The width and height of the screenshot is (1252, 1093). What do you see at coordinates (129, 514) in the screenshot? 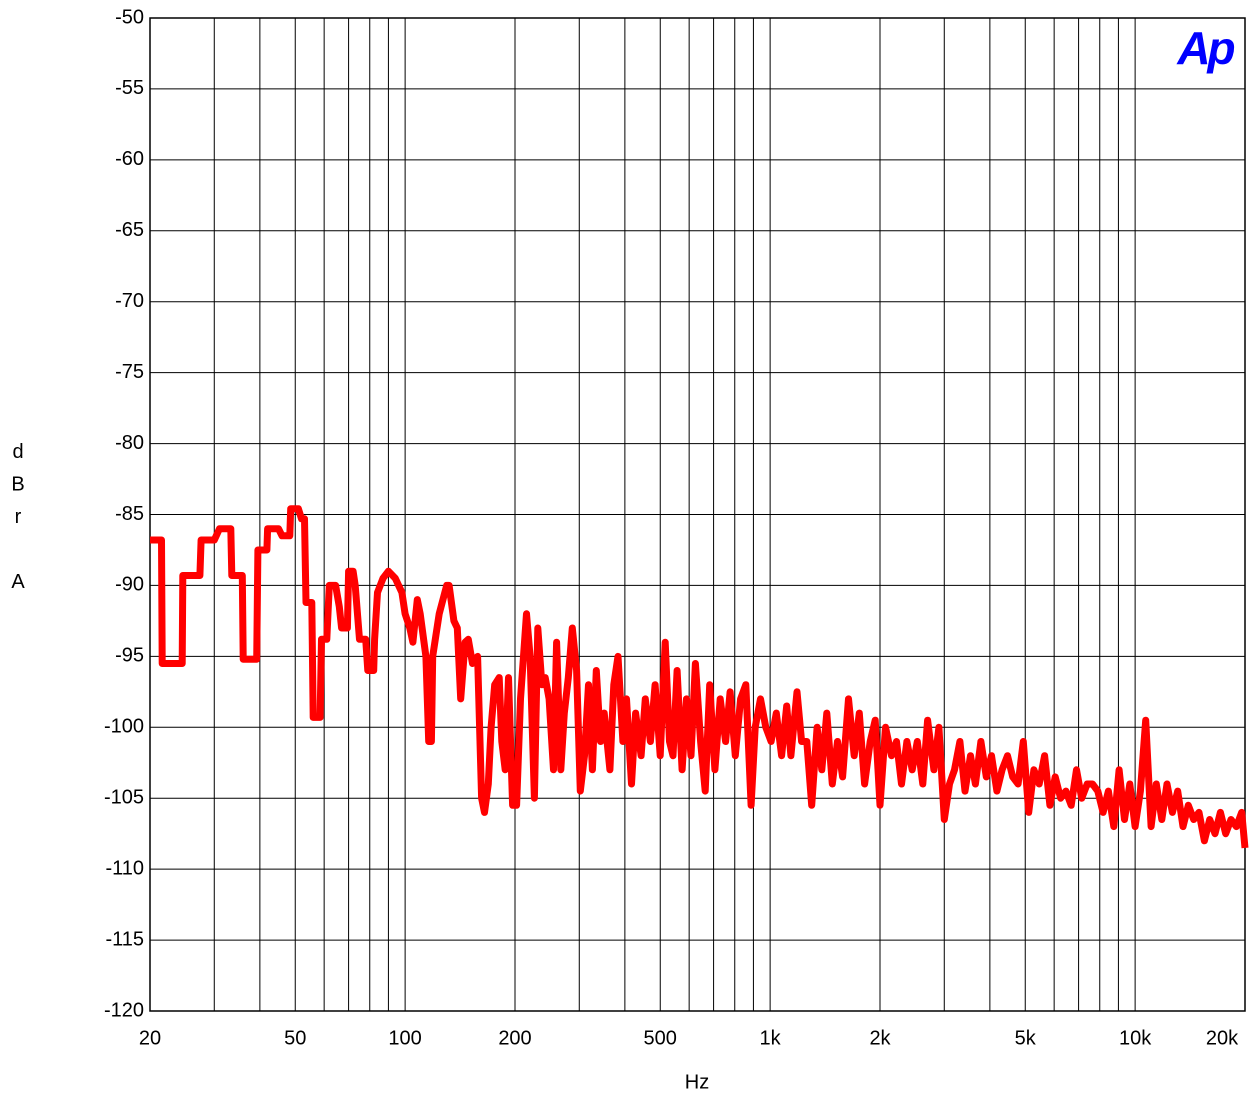
I see `y-tick-label: -85` at bounding box center [129, 514].